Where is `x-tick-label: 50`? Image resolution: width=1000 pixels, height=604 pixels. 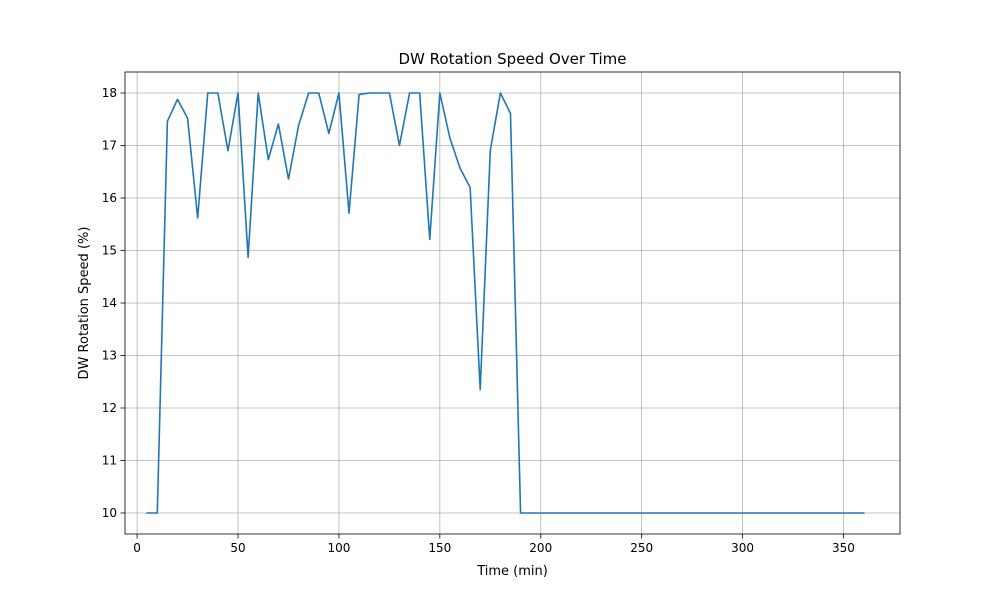
x-tick-label: 50 is located at coordinates (237, 548).